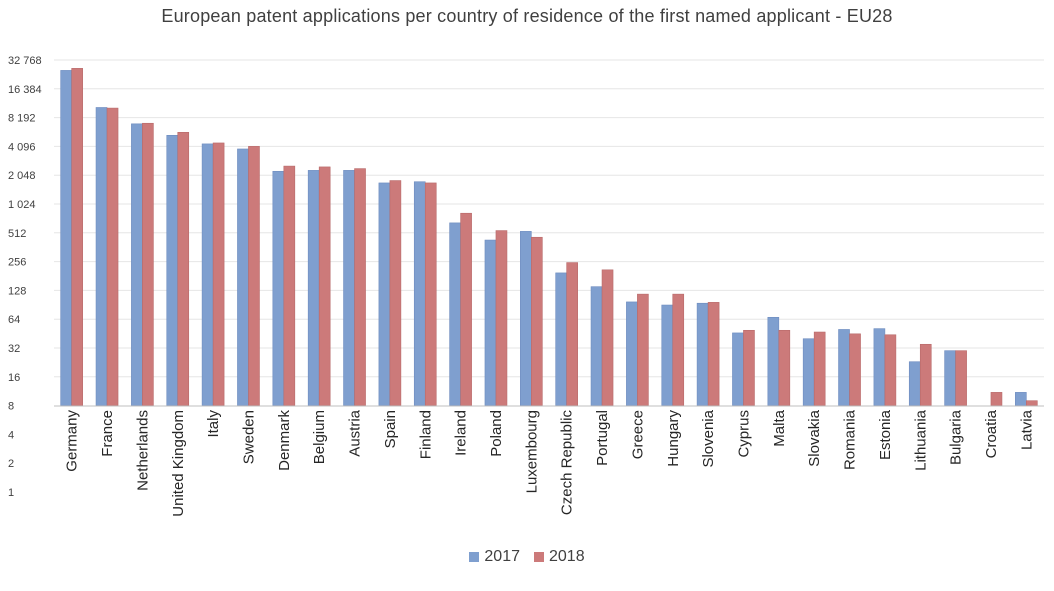  I want to click on x-tick-label: Italy, so click(213, 424).